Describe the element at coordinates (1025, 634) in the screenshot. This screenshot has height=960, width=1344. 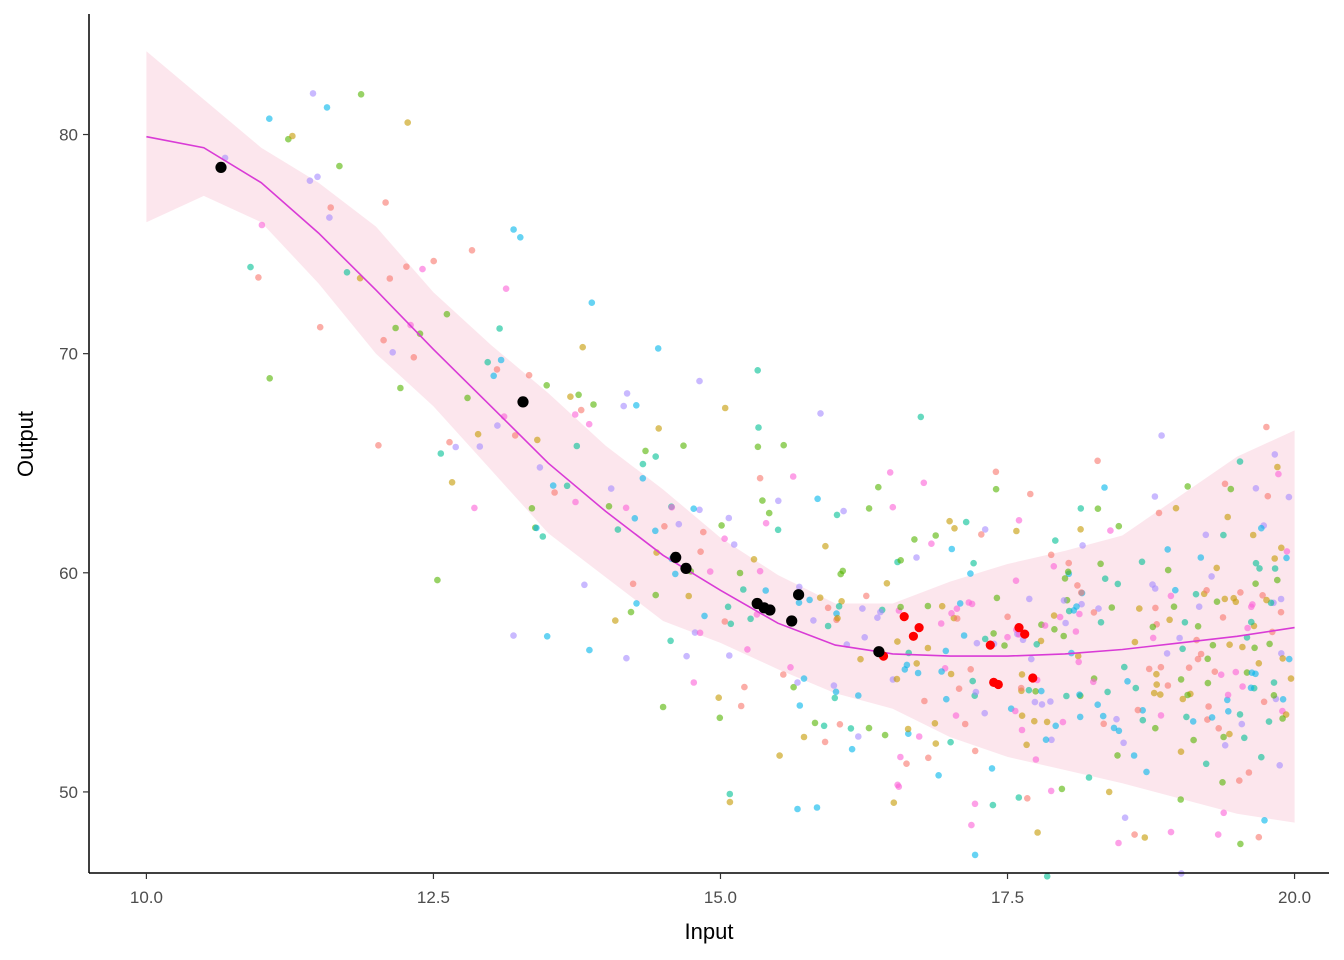
I see `highlight-point-red` at that location.